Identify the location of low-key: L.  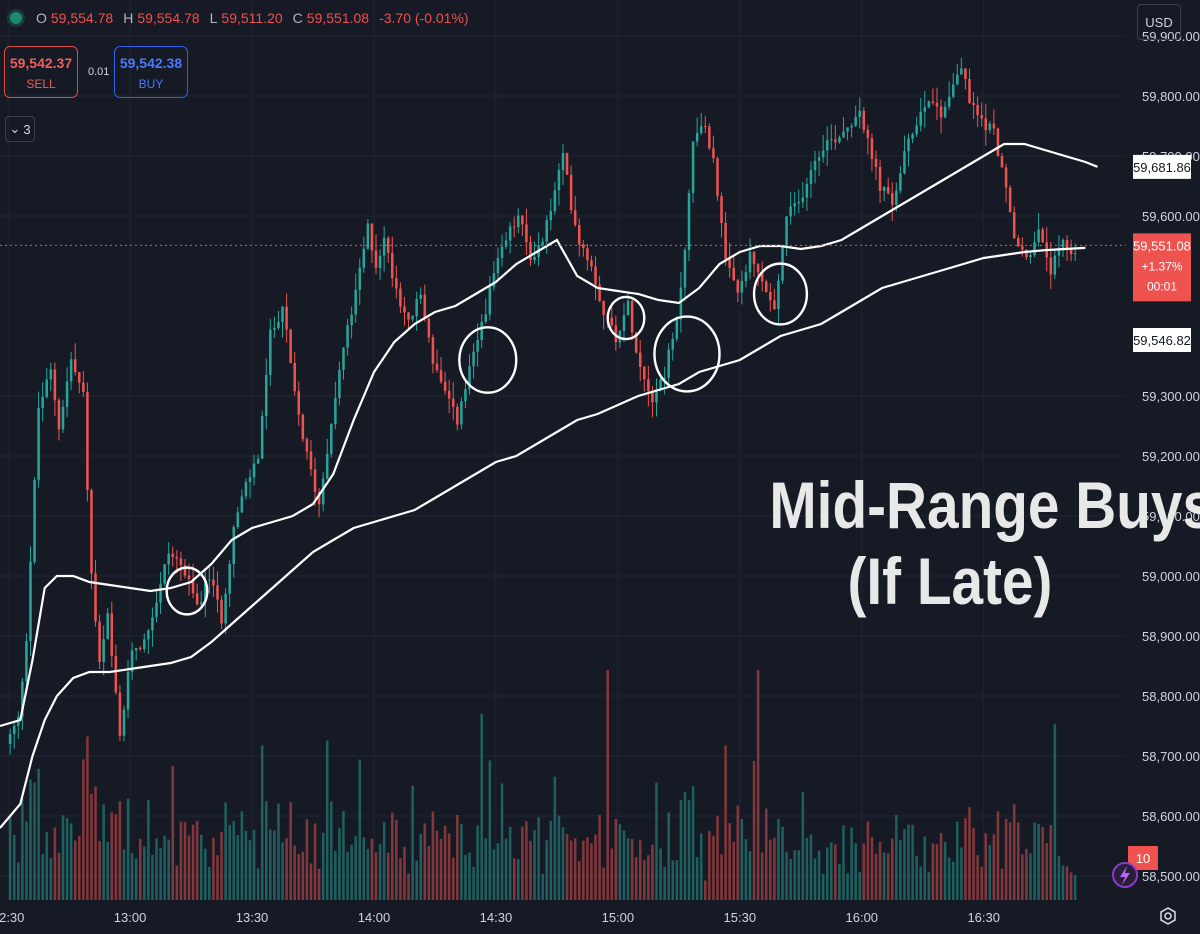
(213, 18).